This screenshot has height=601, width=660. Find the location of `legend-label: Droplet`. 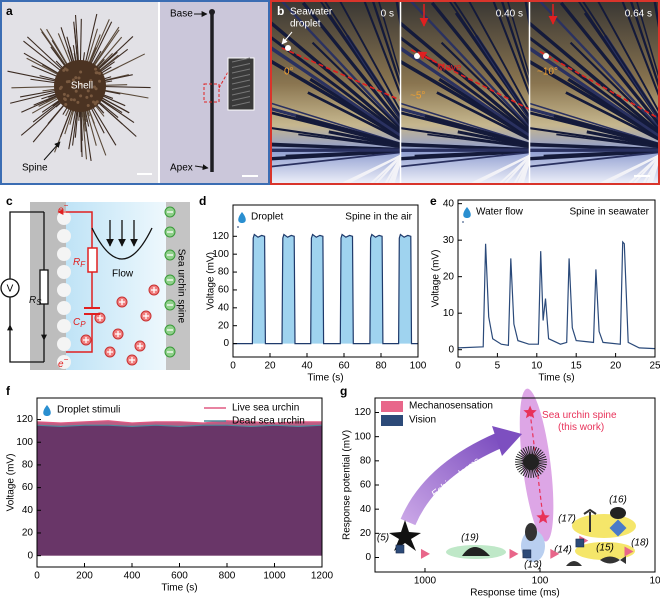

legend-label: Droplet is located at coordinates (267, 217).